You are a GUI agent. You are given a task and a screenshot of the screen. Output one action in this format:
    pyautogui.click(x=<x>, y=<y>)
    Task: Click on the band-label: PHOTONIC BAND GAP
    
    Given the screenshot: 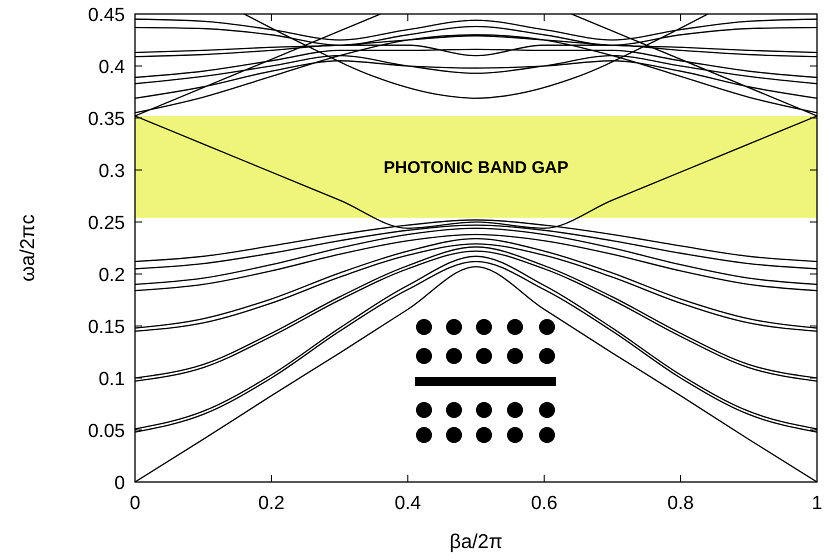 What is the action you would take?
    pyautogui.click(x=476, y=167)
    